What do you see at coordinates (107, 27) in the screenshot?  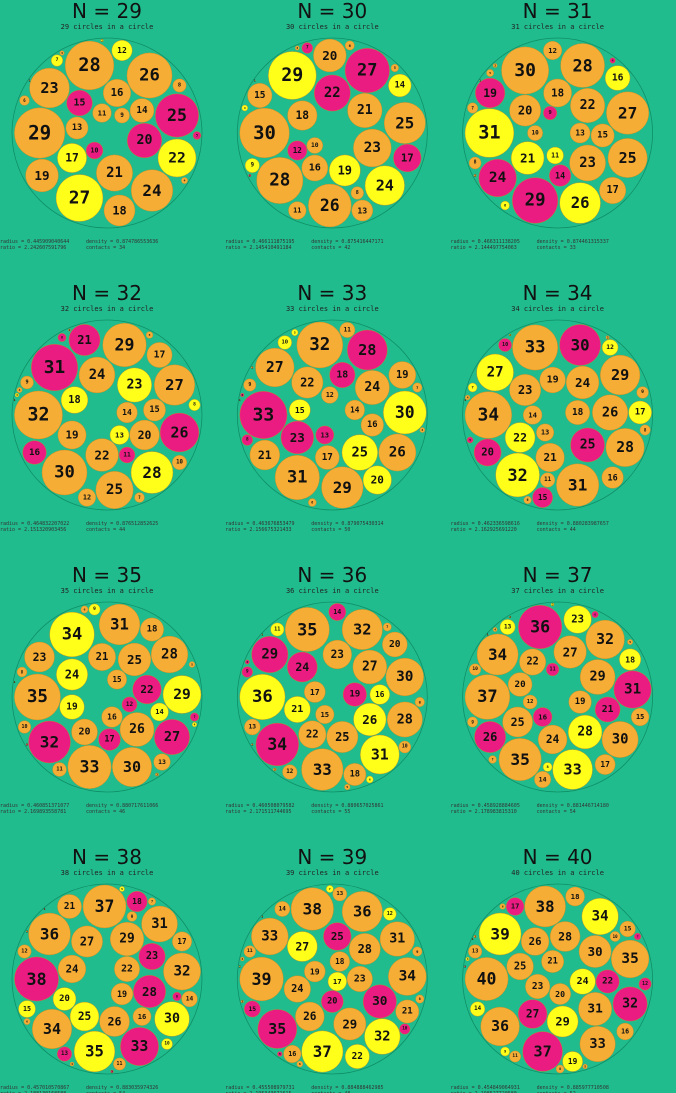 I see `panel-subtitle: 29 circles in a circle` at bounding box center [107, 27].